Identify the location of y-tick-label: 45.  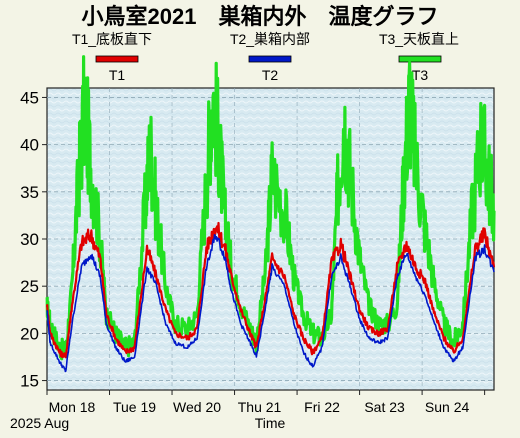
(29, 97).